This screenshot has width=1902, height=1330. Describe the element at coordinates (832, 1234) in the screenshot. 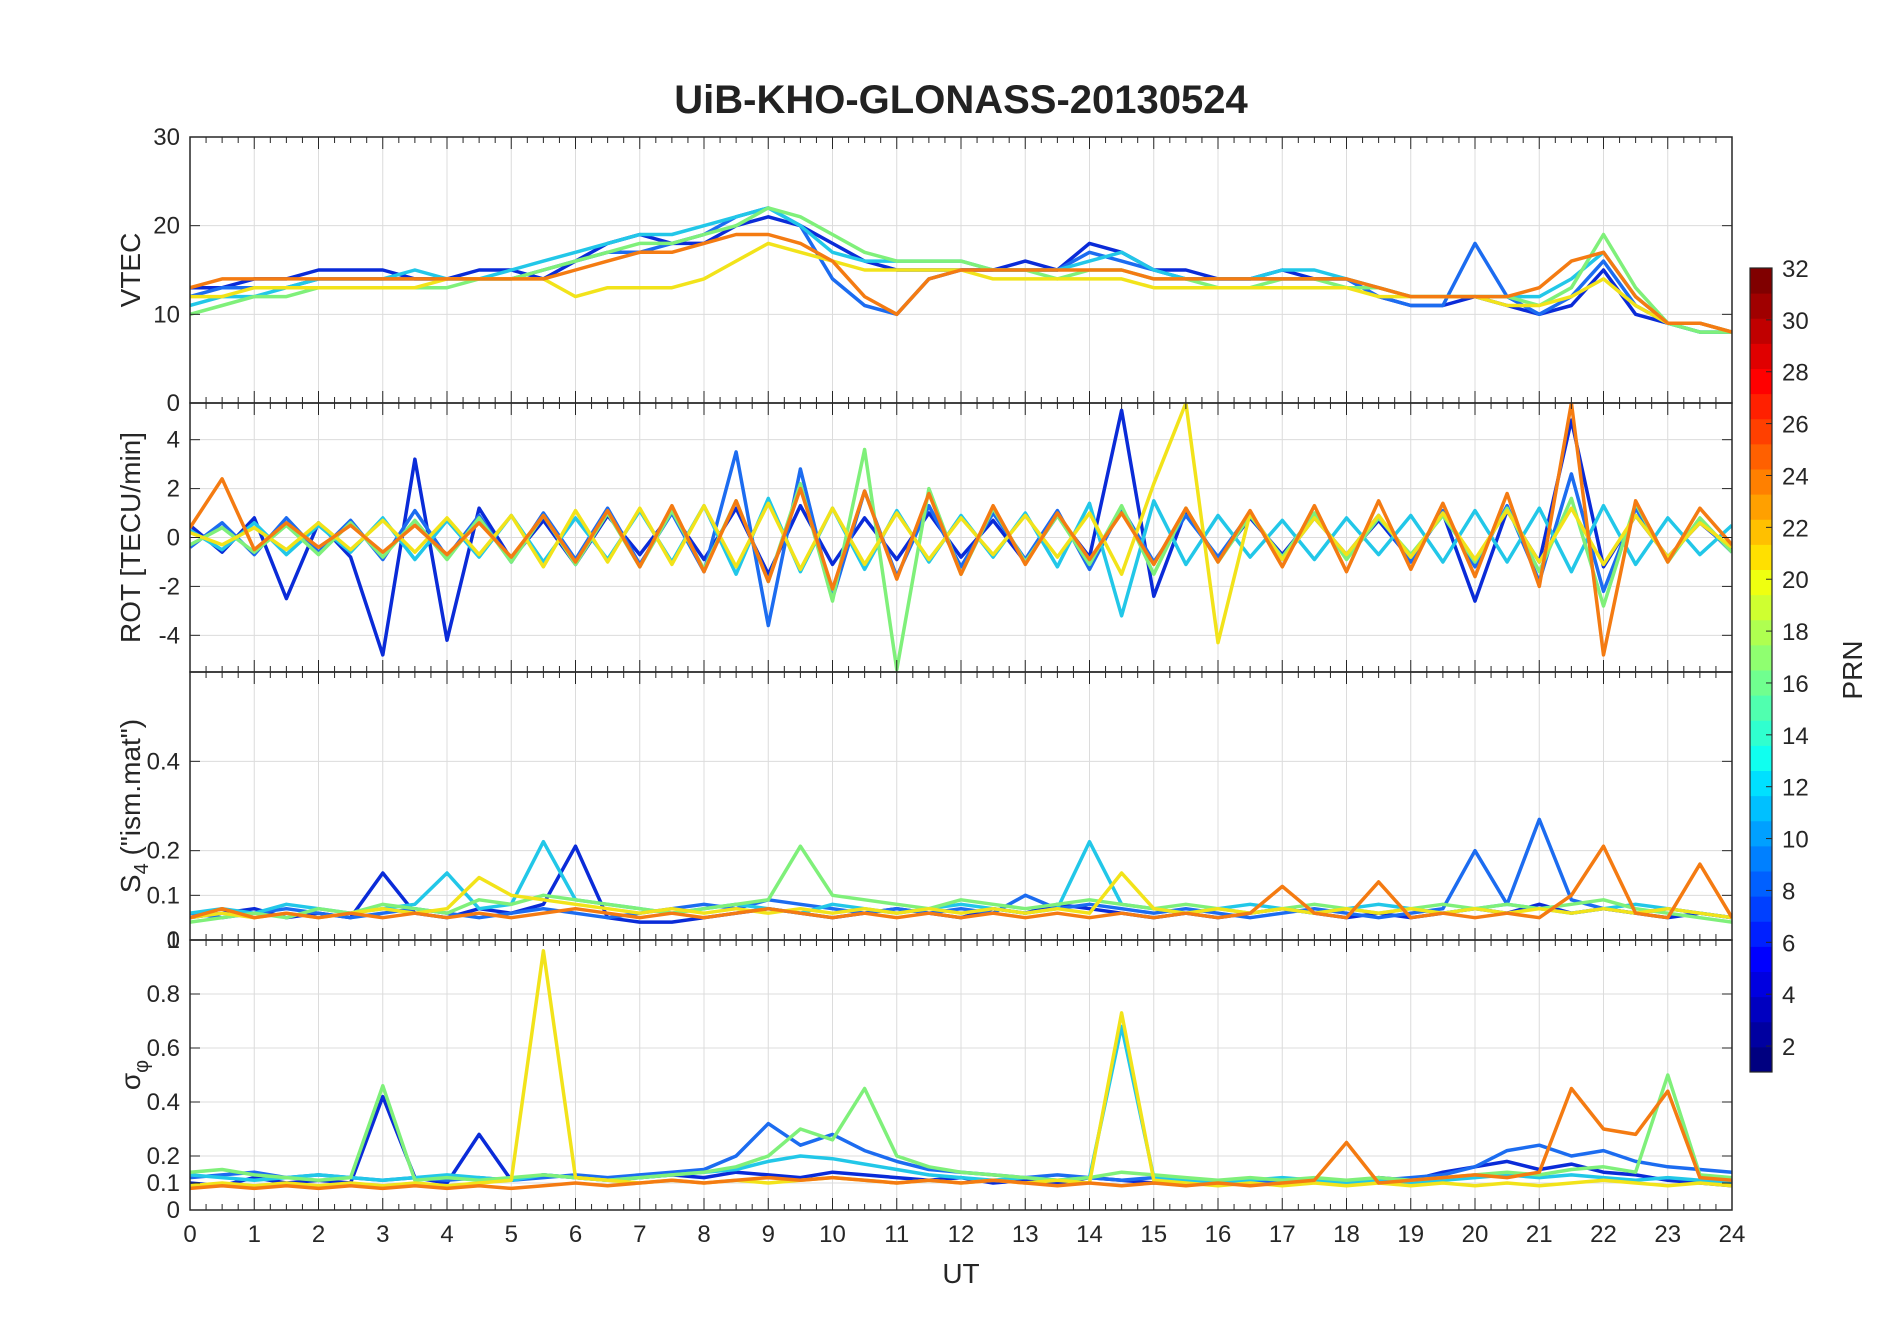

I see `x-tick-label: 10` at that location.